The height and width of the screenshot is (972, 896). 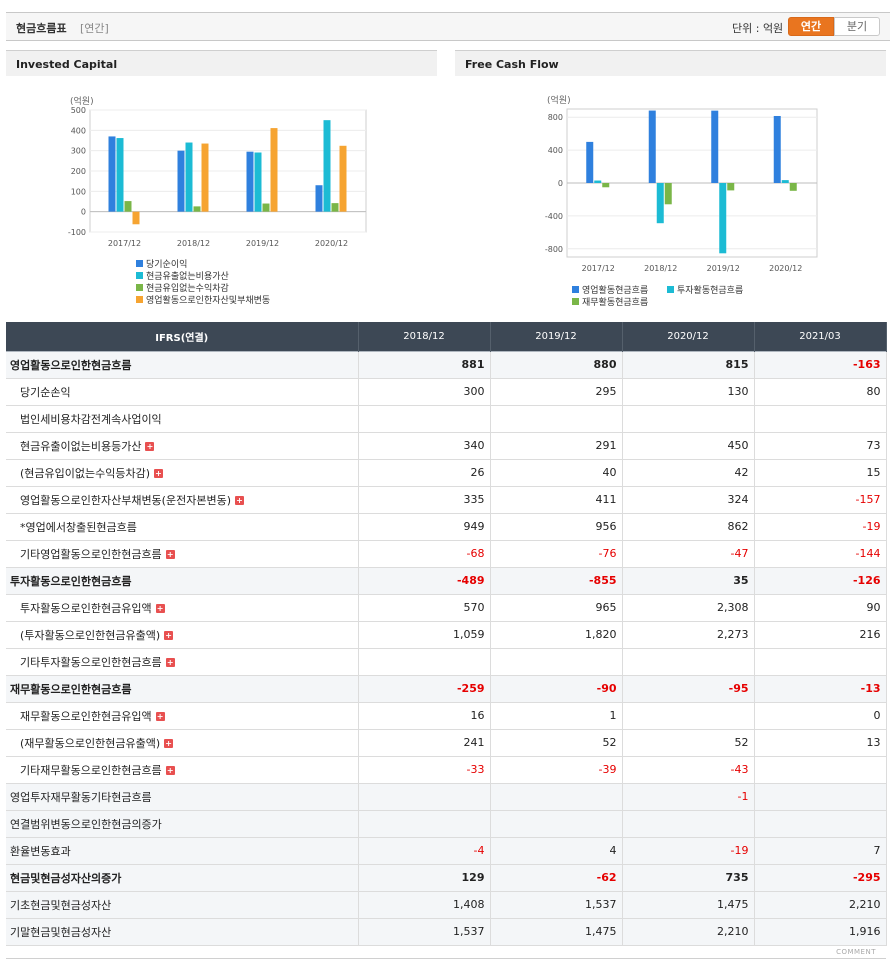 What do you see at coordinates (811, 26) in the screenshot?
I see `toggle-annual-button: 연간` at bounding box center [811, 26].